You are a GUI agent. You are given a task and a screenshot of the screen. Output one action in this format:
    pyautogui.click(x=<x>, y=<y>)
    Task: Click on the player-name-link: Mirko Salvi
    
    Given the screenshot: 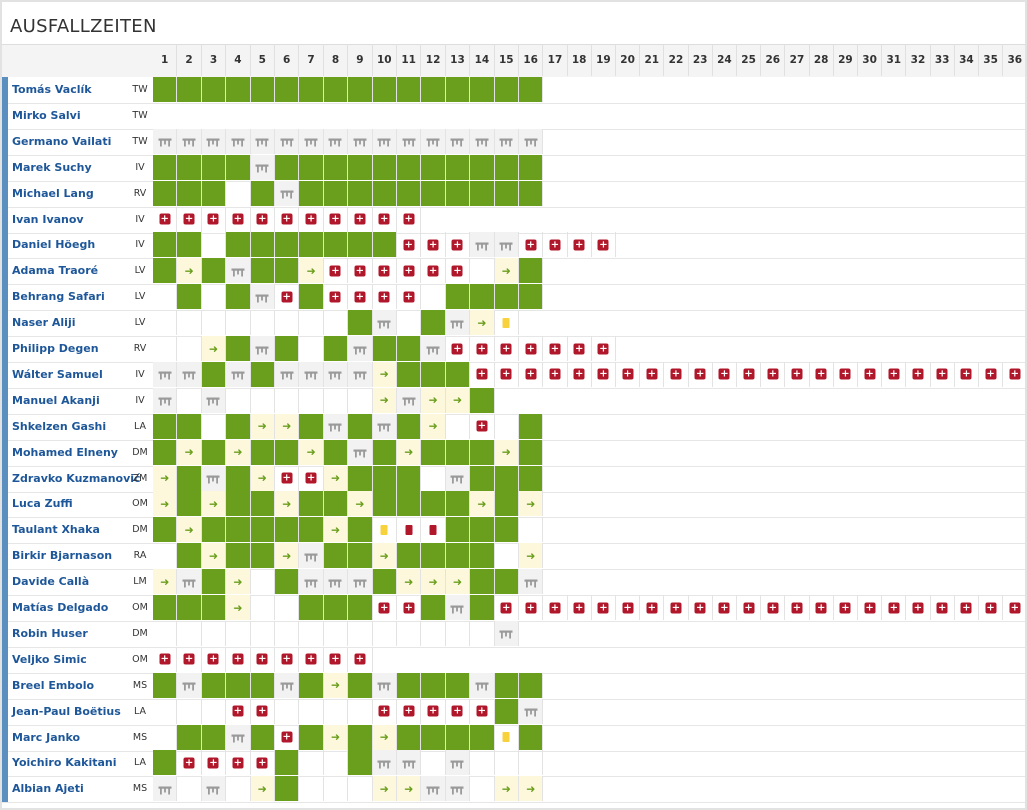 What is the action you would take?
    pyautogui.click(x=46, y=115)
    